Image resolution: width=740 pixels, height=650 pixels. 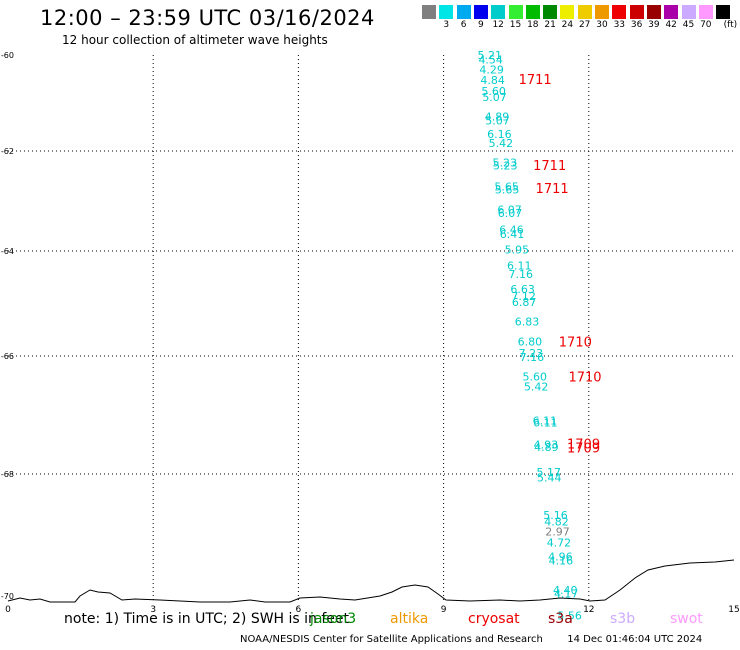 I want to click on antarctic-coastline, so click(x=371, y=581).